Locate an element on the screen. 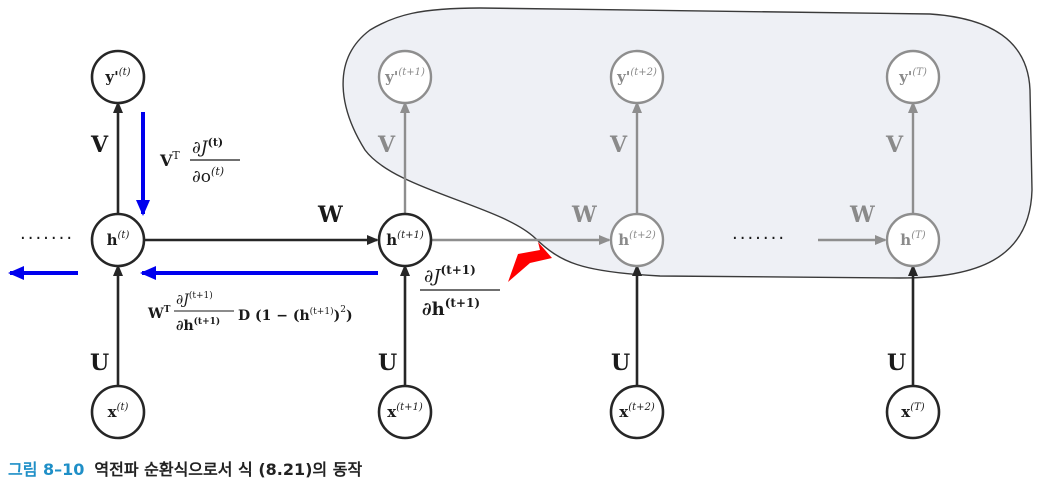  ellipsis-left: ······· is located at coordinates (47, 238).